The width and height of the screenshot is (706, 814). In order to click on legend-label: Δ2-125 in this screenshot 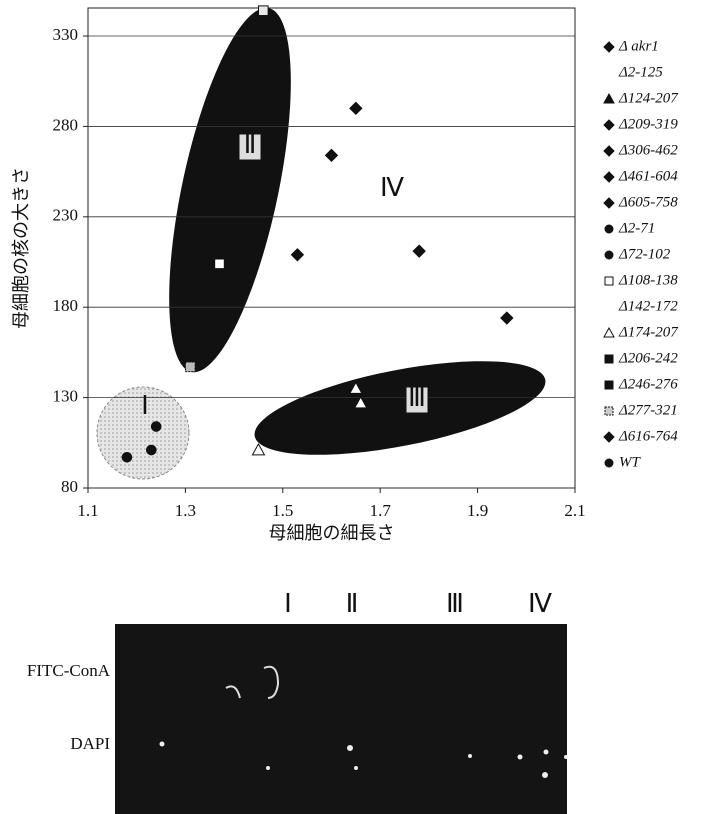, I will do `click(640, 72)`.